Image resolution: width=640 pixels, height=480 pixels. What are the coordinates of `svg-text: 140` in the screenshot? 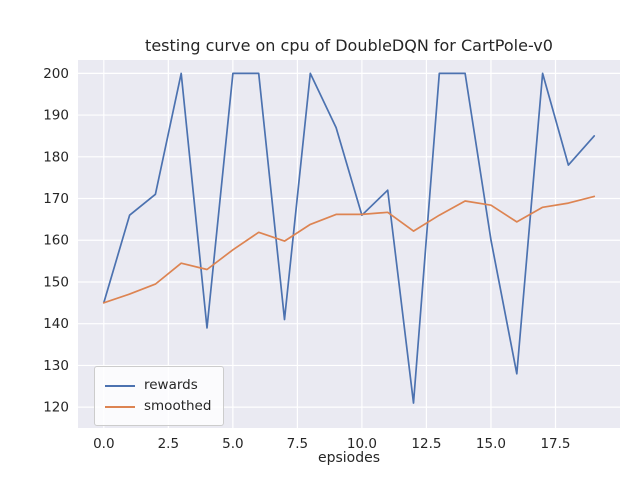 It's located at (56, 324).